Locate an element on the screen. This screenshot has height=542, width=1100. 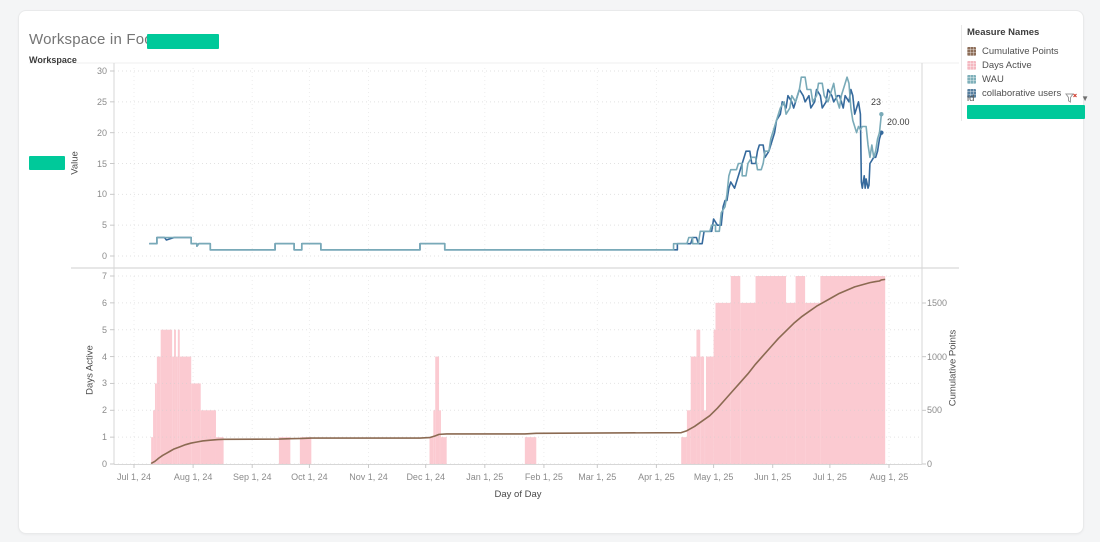
line-end-marker is located at coordinates (881, 114).